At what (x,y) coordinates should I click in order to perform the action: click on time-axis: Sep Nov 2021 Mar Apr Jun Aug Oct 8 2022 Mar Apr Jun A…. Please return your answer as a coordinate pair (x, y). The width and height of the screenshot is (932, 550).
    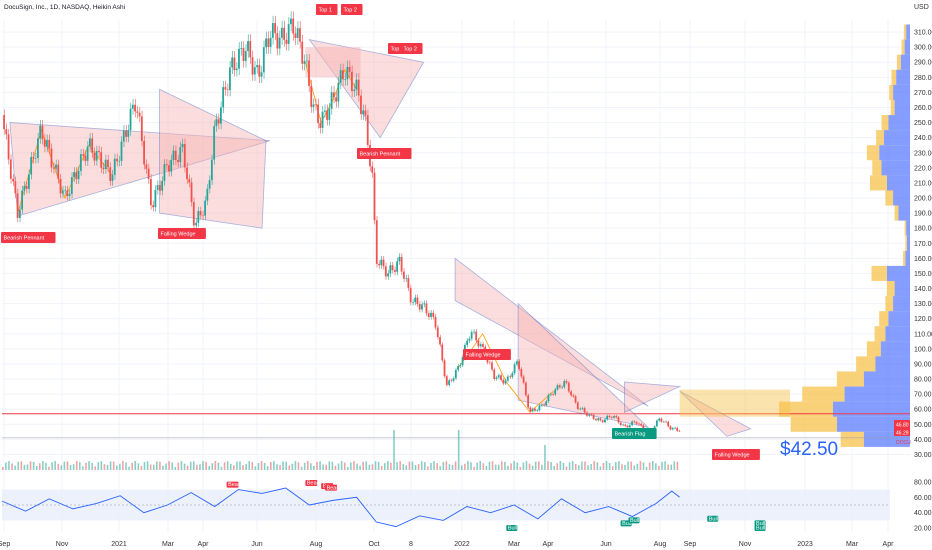
    Looking at the image, I should click on (447, 544).